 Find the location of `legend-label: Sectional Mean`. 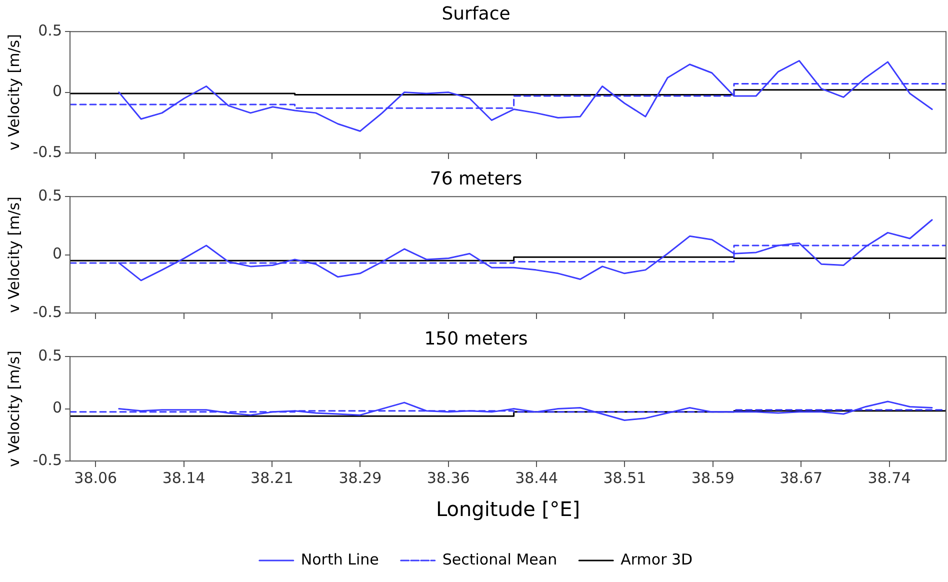

legend-label: Sectional Mean is located at coordinates (500, 559).